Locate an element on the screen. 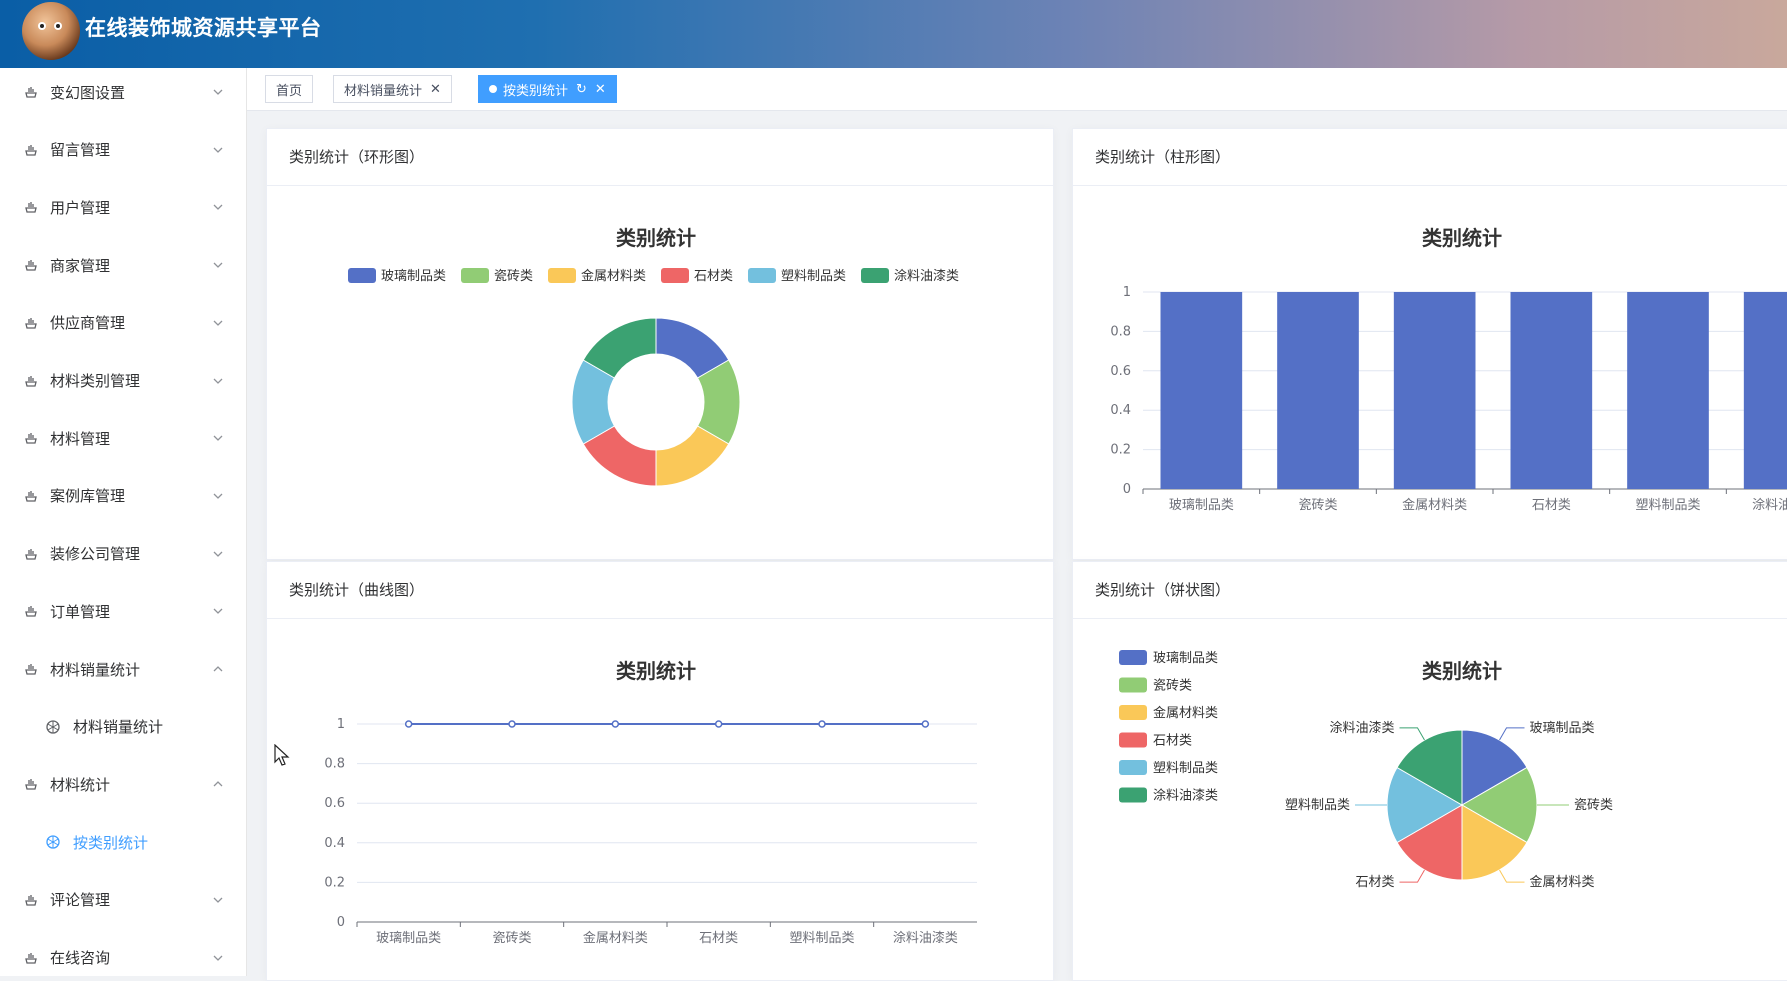 This screenshot has height=981, width=1787. card-header: 类别统计（柱形图） is located at coordinates (1430, 157).